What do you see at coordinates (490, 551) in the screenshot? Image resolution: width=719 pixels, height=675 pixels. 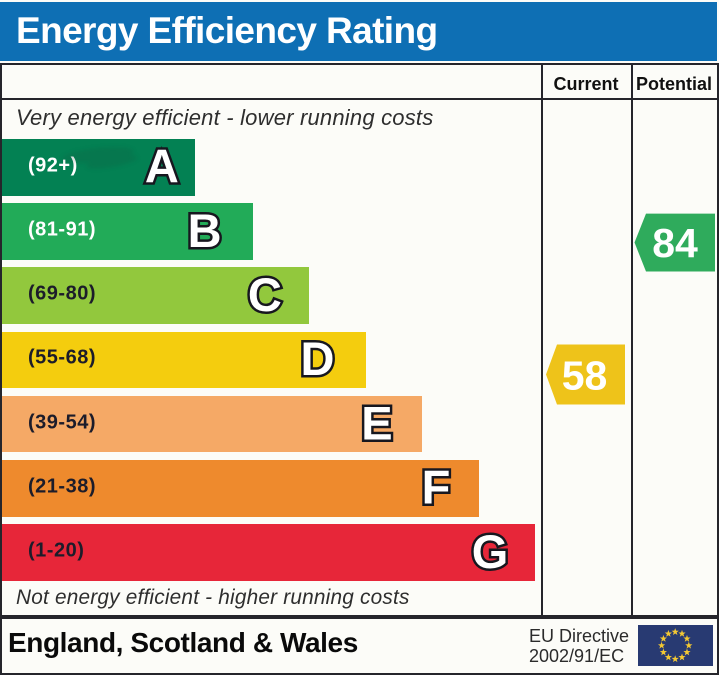 I see `svg-text: G` at bounding box center [490, 551].